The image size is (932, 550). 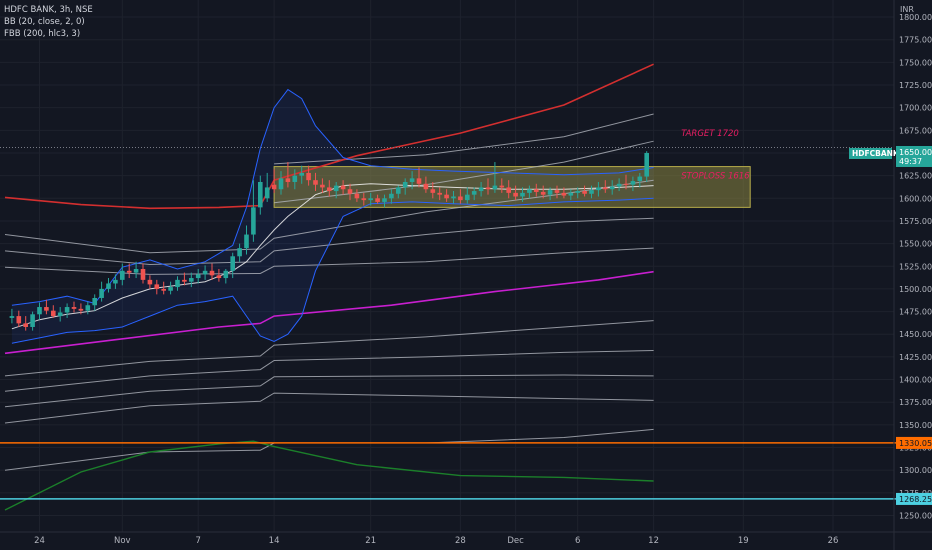 What do you see at coordinates (915, 515) in the screenshot?
I see `y-tick-label: 1250.00` at bounding box center [915, 515].